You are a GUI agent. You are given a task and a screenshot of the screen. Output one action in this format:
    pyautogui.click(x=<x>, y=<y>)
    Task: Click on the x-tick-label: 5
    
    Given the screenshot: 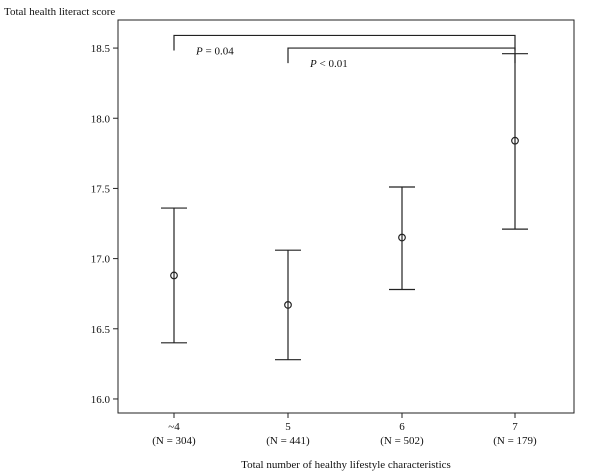 What is the action you would take?
    pyautogui.click(x=288, y=427)
    